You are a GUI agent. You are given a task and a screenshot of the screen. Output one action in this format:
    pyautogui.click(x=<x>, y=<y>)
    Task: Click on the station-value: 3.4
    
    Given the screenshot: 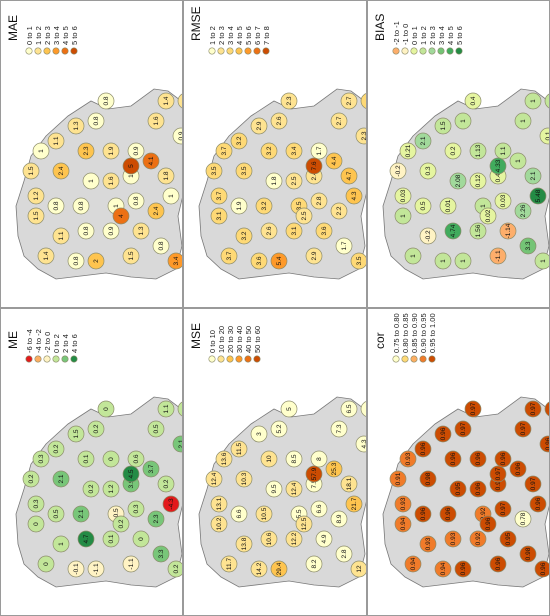 What is the action you would take?
    pyautogui.click(x=294, y=150)
    